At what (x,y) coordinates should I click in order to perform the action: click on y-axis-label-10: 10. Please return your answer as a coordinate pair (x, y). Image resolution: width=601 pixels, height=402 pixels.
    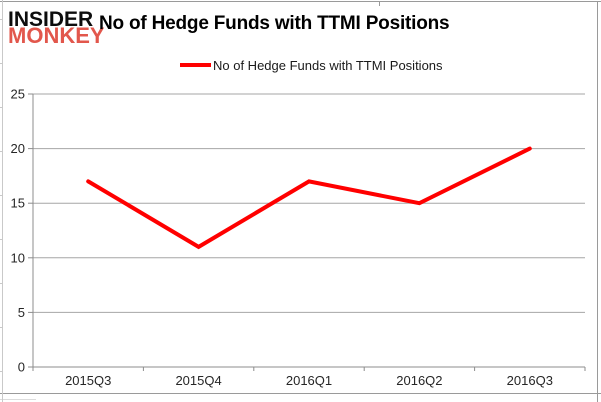
    Looking at the image, I should click on (18, 257).